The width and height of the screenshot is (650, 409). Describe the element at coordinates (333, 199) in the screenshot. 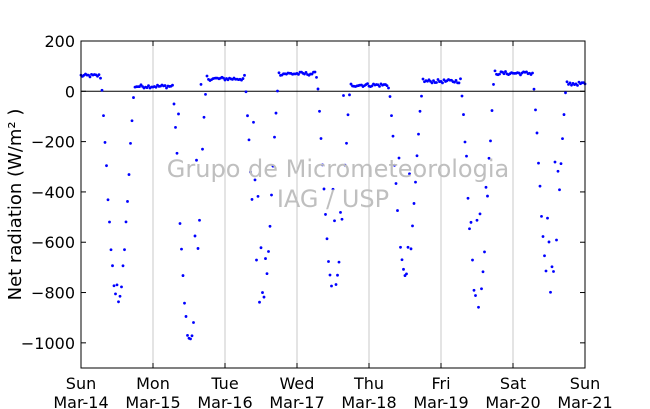

I see `watermark-line-2: IAG / USP` at that location.